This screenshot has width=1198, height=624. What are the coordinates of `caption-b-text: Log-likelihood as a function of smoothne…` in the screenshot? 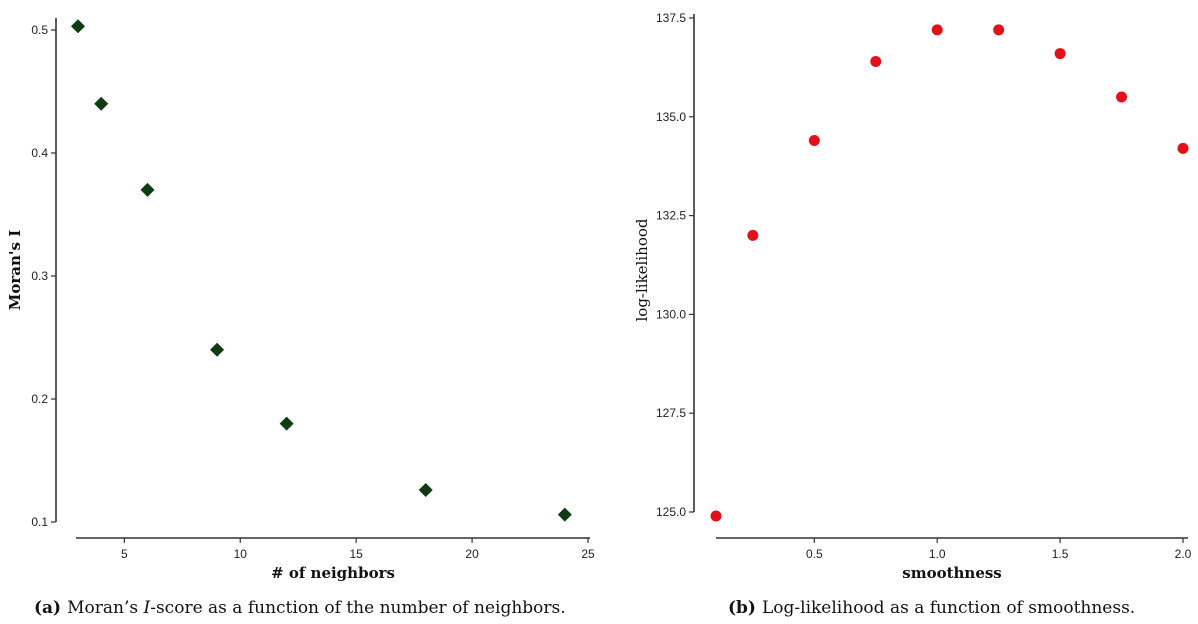 It's located at (948, 608).